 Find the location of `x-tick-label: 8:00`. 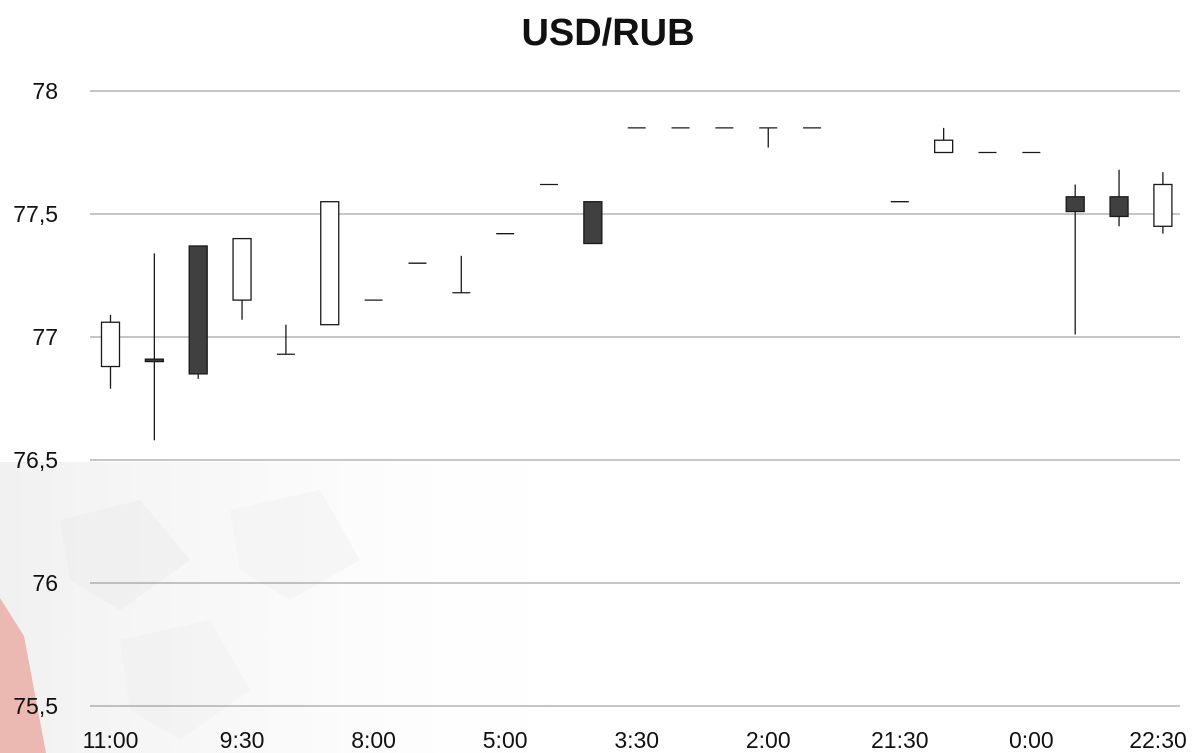

x-tick-label: 8:00 is located at coordinates (373, 740).